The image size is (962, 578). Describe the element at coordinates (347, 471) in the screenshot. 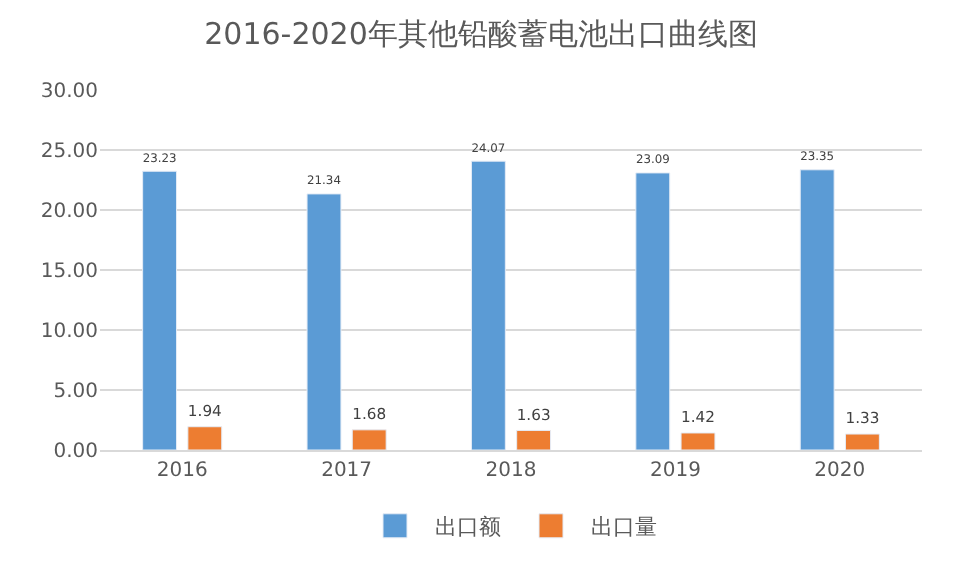

I see `x-tick-label: 2017` at that location.